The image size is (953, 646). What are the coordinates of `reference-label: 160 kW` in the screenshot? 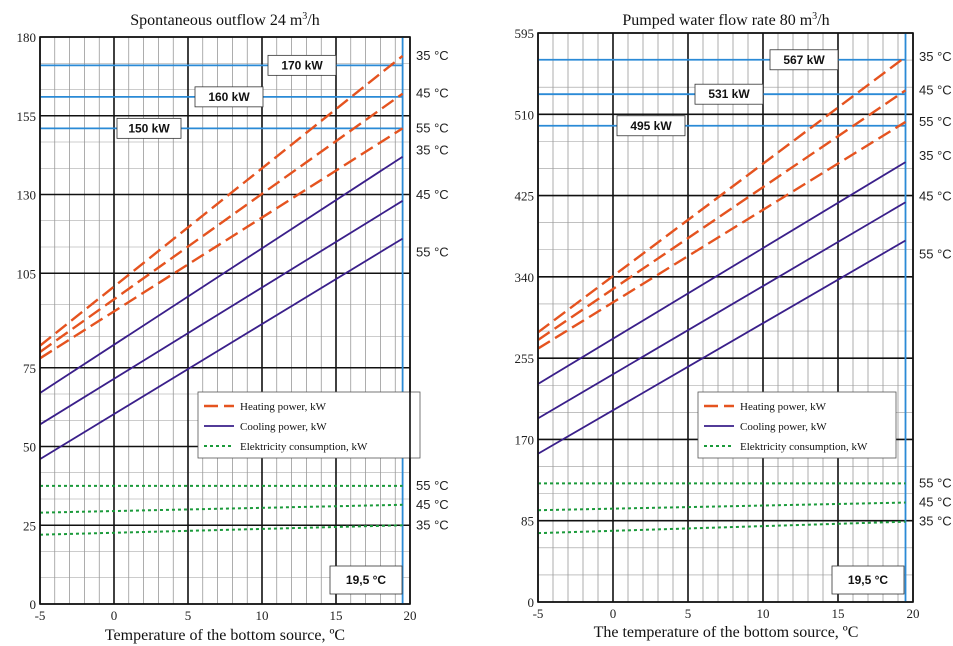 It's located at (229, 97).